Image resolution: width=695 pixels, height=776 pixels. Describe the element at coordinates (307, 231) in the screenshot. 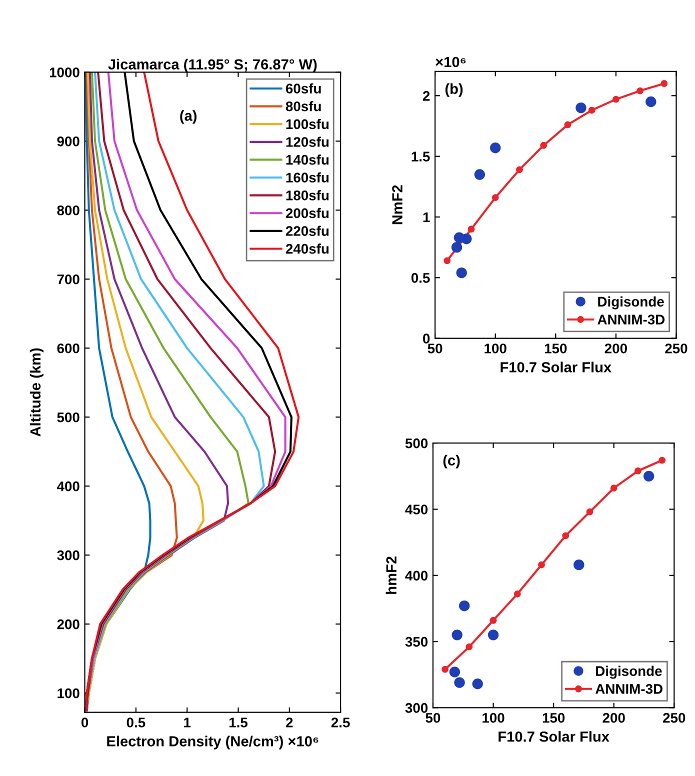

I see `legend-label: 220sfu` at that location.